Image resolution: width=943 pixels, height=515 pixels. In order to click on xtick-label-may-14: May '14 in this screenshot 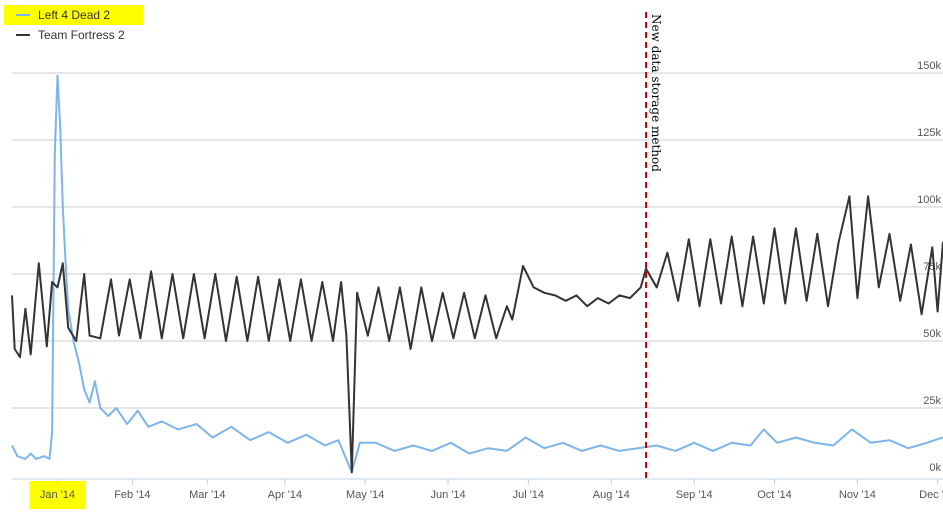, I will do `click(365, 495)`.